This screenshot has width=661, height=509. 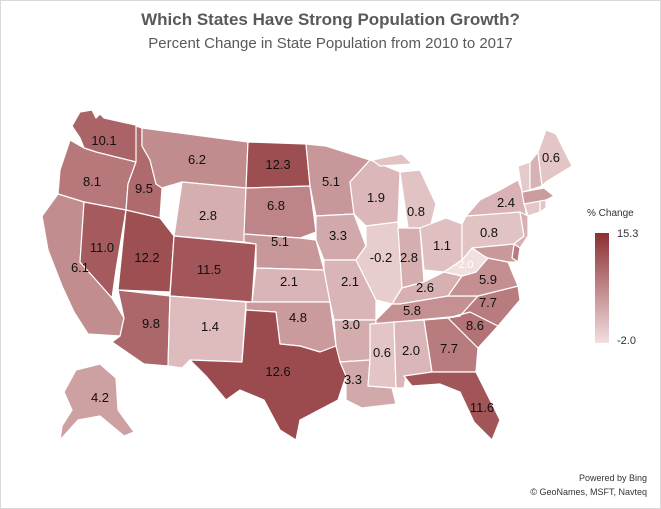 I want to click on label-ny: 2.4, so click(x=506, y=202).